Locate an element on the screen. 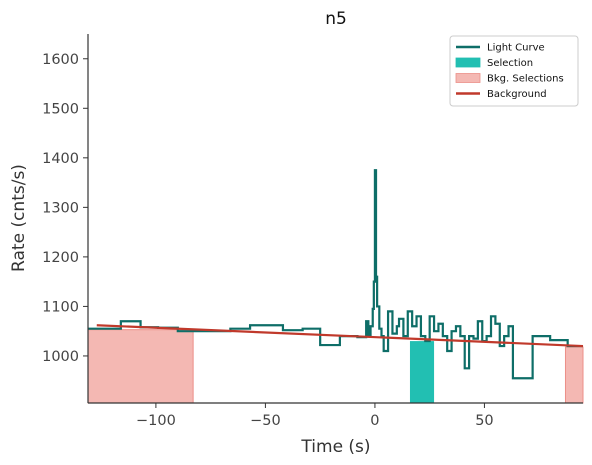 This screenshot has height=465, width=592. x-tick-label: 0 is located at coordinates (374, 421).